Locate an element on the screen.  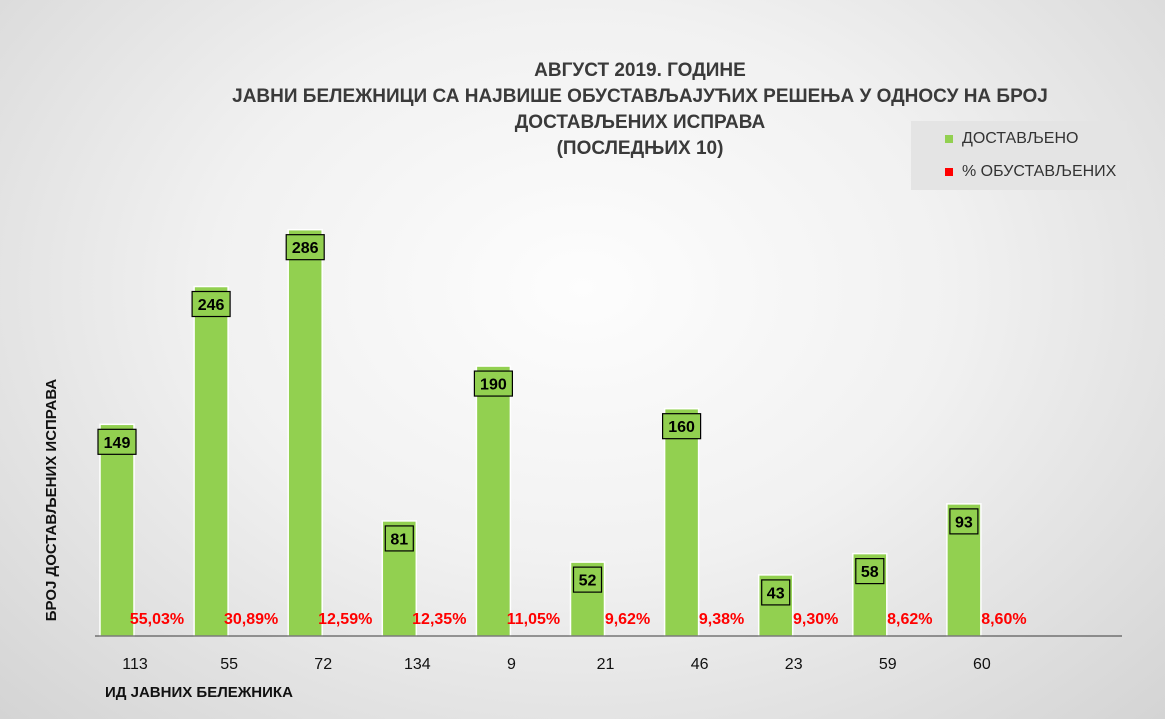
percent-label: 12,35% is located at coordinates (439, 619).